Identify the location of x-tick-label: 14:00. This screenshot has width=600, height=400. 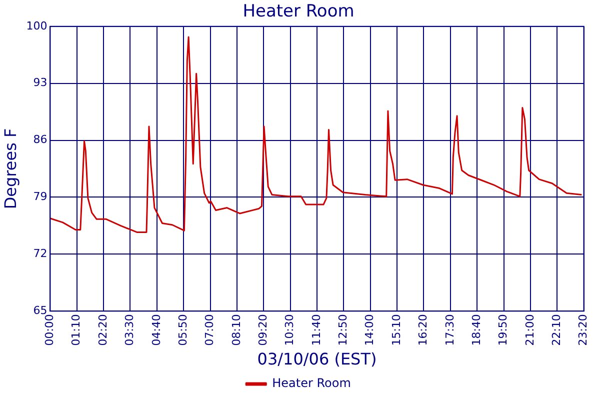
(369, 330).